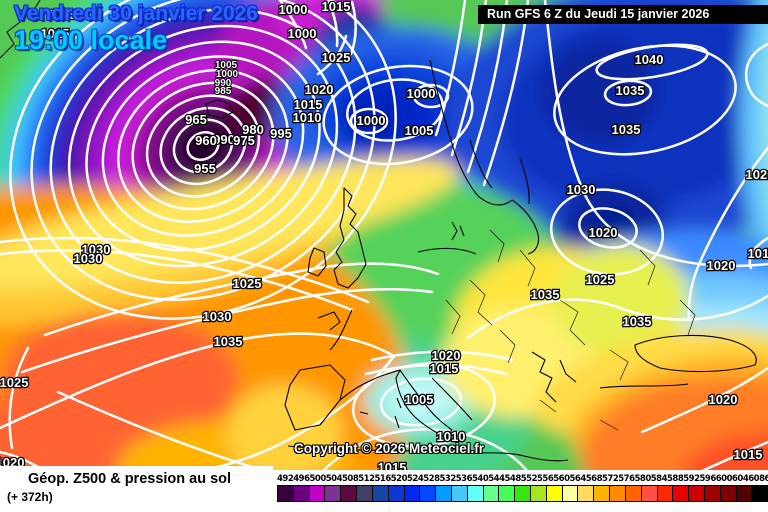  Describe the element at coordinates (389, 448) in the screenshot. I see `copyright-label: Copyright © 2026 Meteociel.fr` at that location.